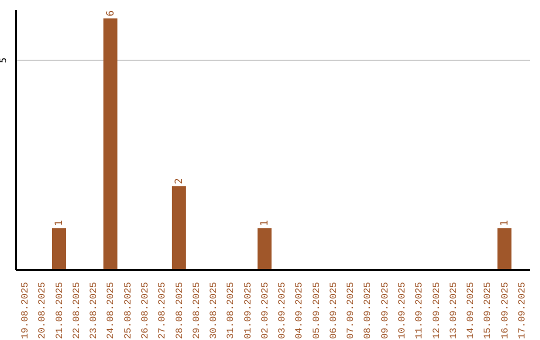 The width and height of the screenshot is (540, 340). I want to click on x-tick-label: 06.09.2025, so click(333, 311).